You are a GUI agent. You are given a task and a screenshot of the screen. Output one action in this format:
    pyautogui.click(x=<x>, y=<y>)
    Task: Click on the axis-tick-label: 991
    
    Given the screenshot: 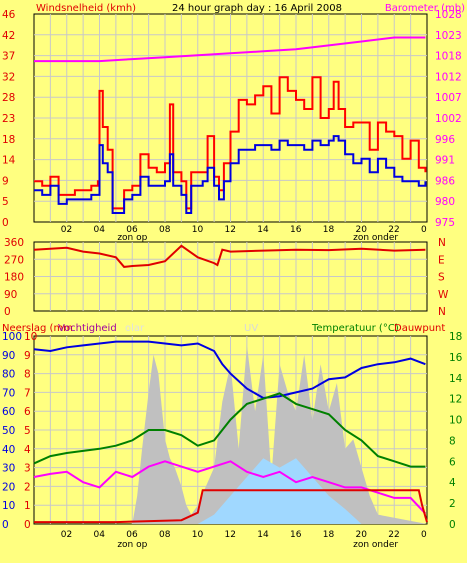 What is the action you would take?
    pyautogui.click(x=445, y=161)
    